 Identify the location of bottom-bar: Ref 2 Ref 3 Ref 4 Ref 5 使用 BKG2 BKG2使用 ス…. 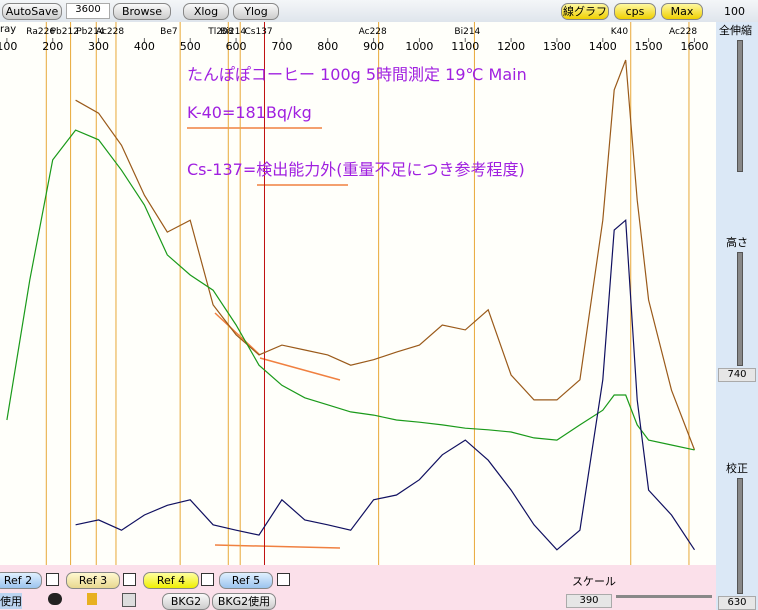
(358, 587).